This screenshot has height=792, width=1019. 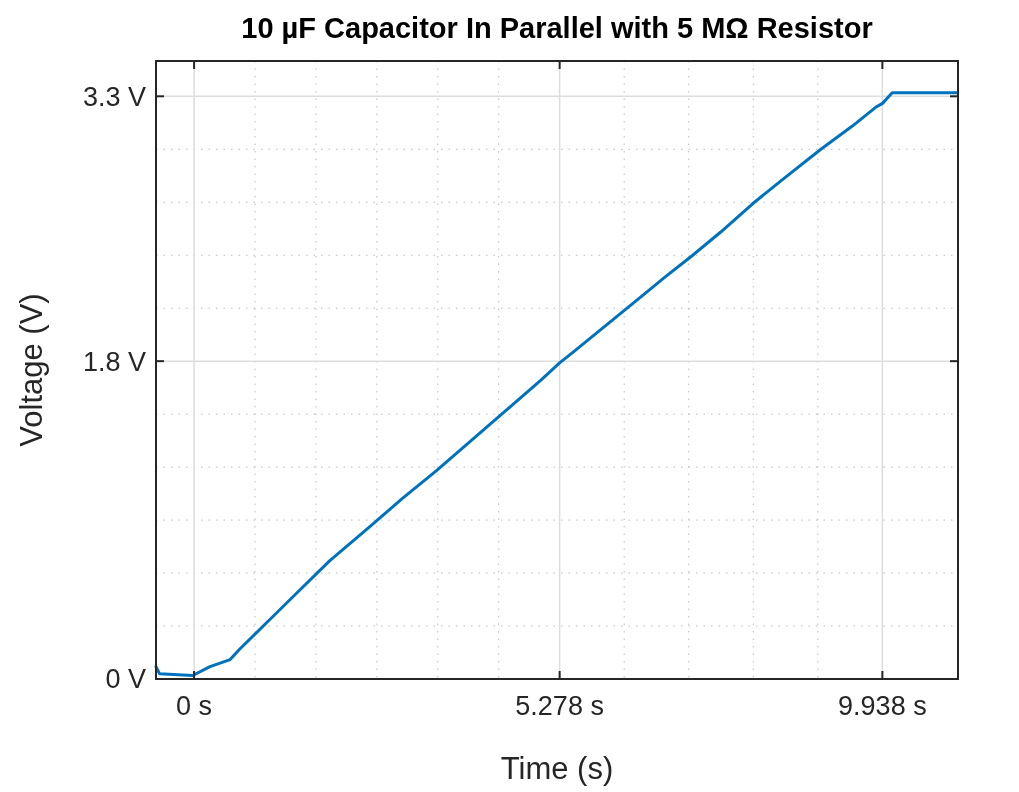 What do you see at coordinates (194, 706) in the screenshot?
I see `x-tick-label: 0 s` at bounding box center [194, 706].